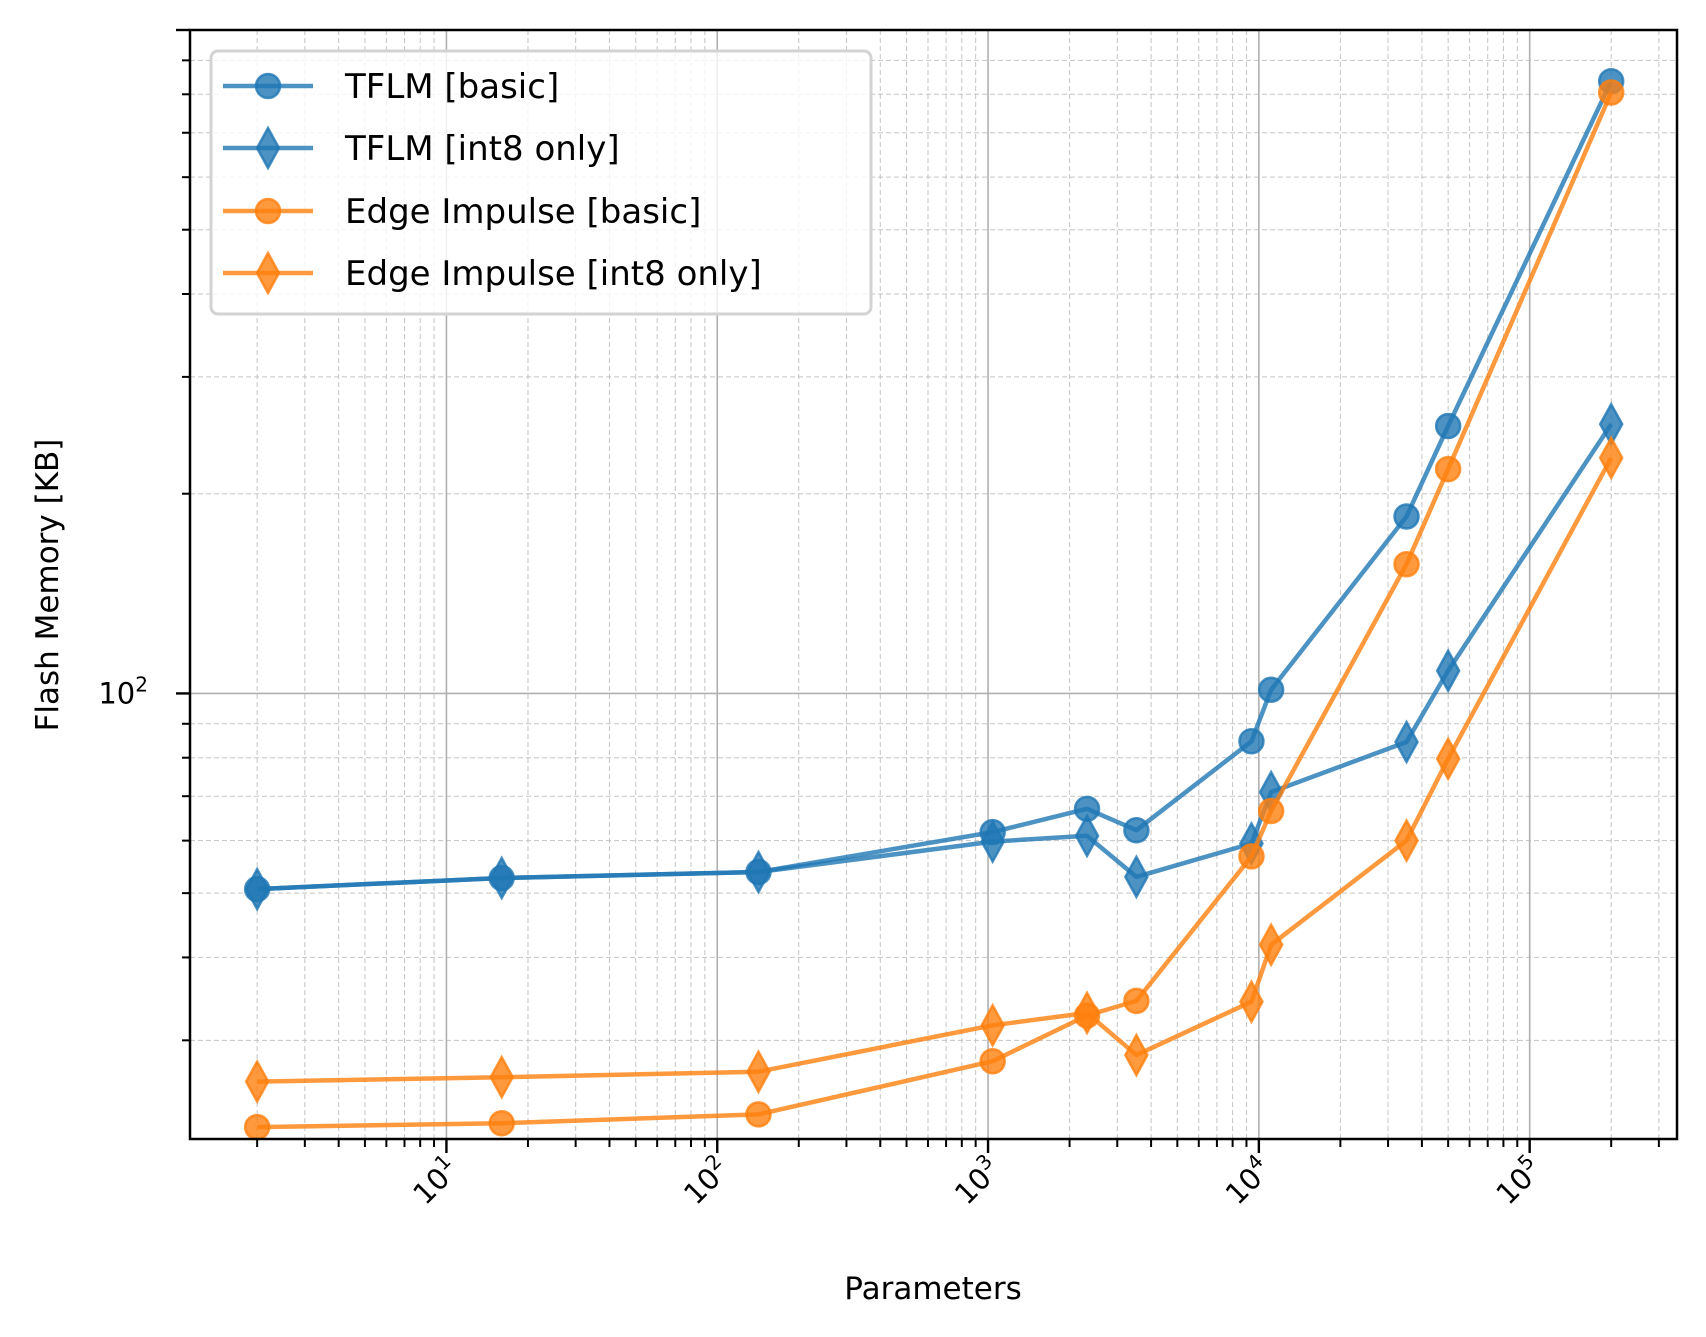 The height and width of the screenshot is (1337, 1706). What do you see at coordinates (523, 212) in the screenshot?
I see `legend-label: Edge Impulse [basic]` at bounding box center [523, 212].